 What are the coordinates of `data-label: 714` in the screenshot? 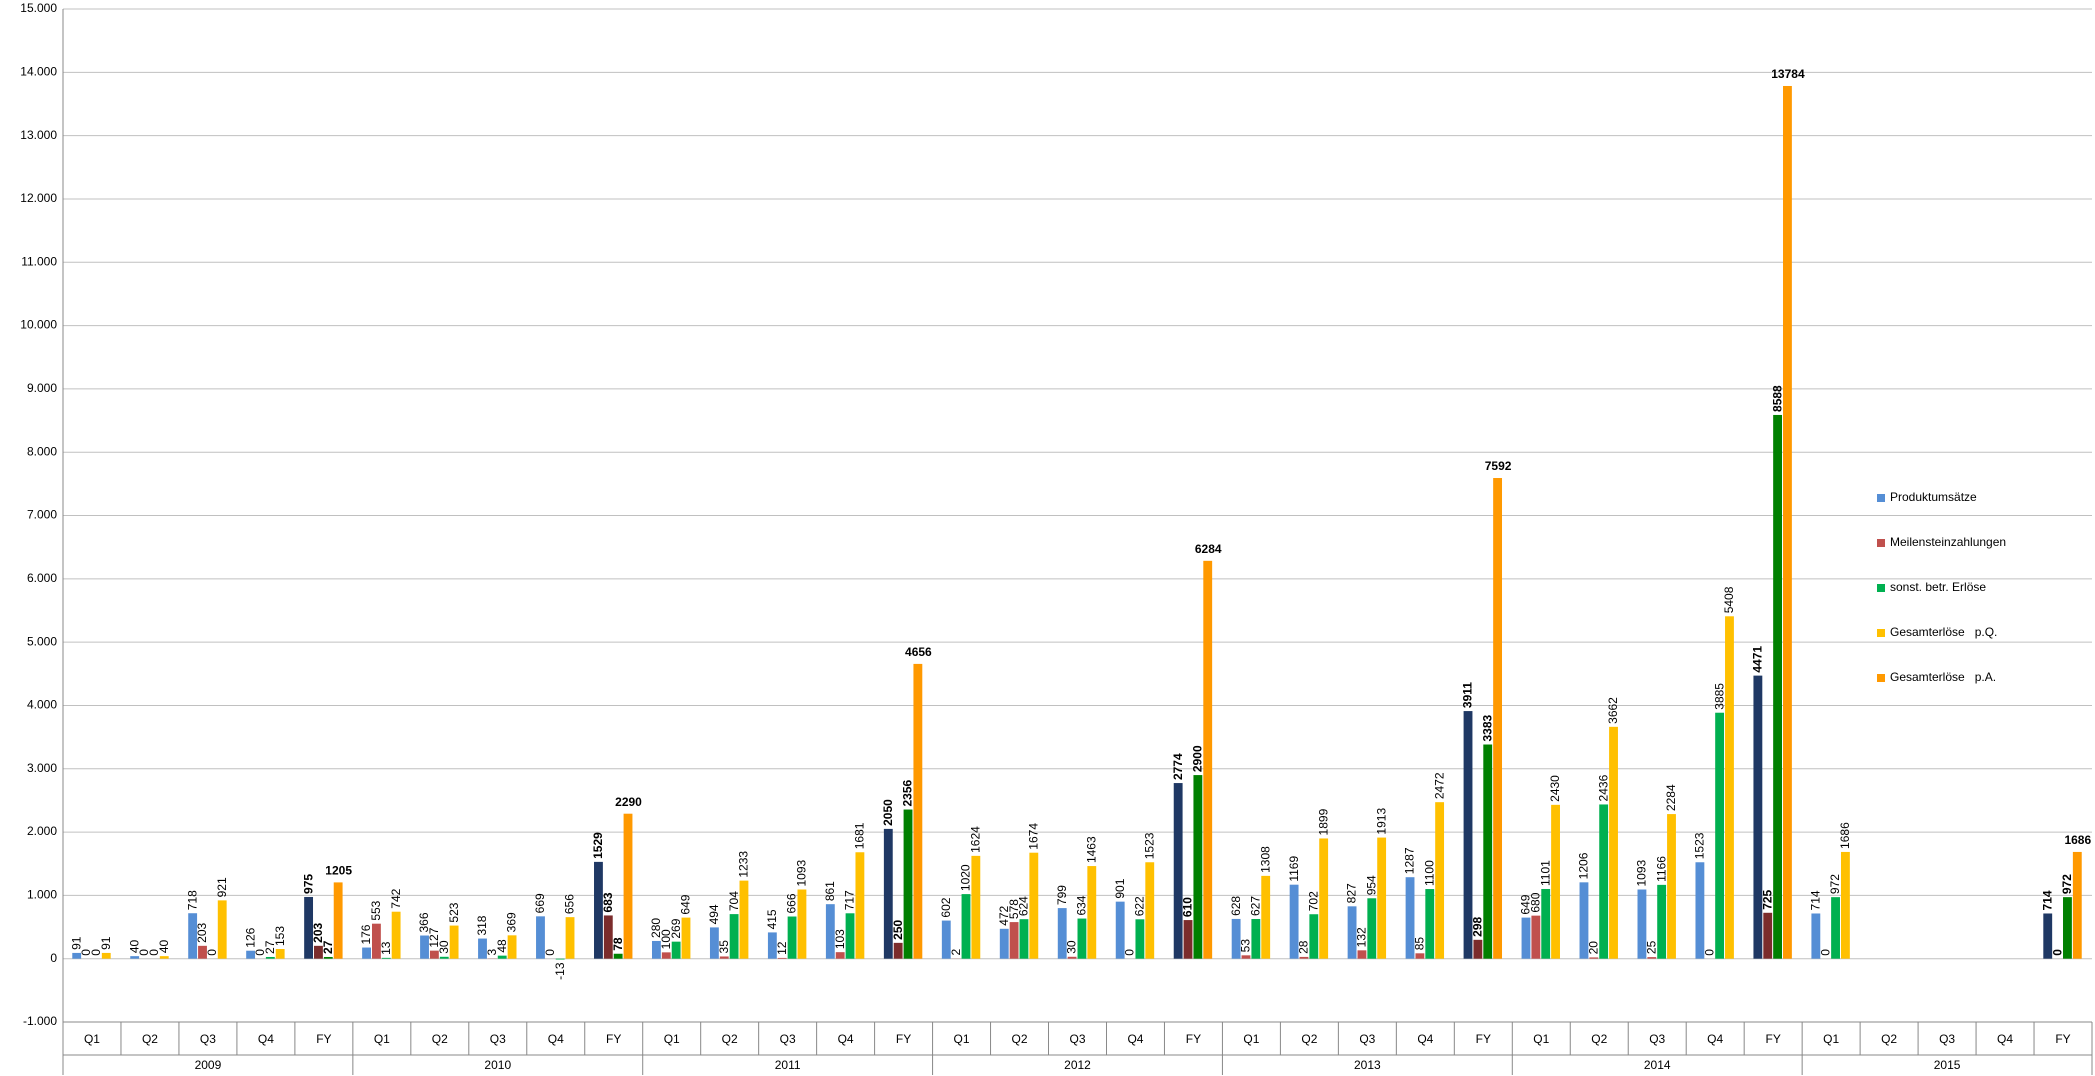 It's located at (1816, 900).